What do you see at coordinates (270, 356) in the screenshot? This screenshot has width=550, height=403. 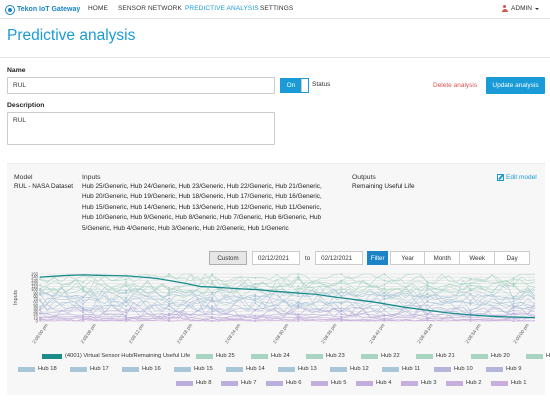 I see `legend-entry: Hub 24` at bounding box center [270, 356].